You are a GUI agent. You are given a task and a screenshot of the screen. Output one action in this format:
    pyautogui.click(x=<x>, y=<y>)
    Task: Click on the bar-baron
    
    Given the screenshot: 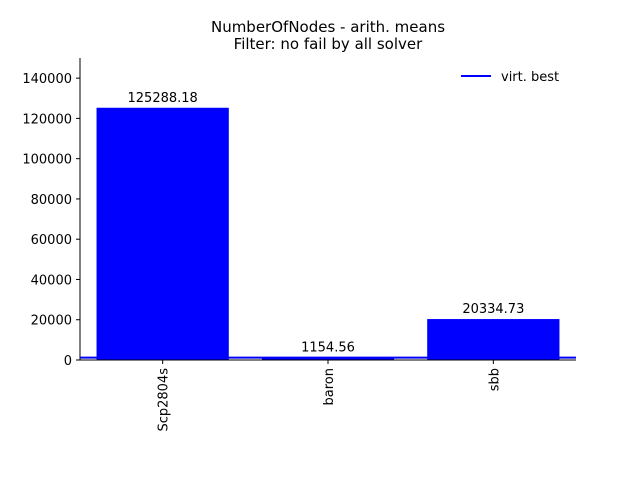 What is the action you would take?
    pyautogui.click(x=328, y=358)
    